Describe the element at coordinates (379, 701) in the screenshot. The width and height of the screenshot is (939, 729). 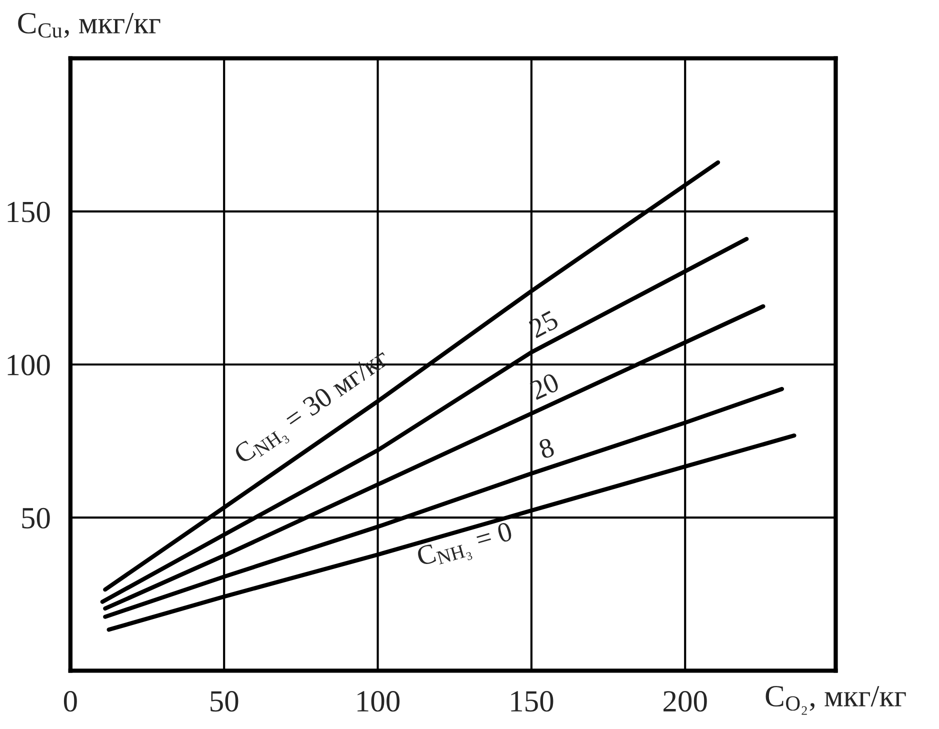
I see `x-tick-label: 100` at that location.